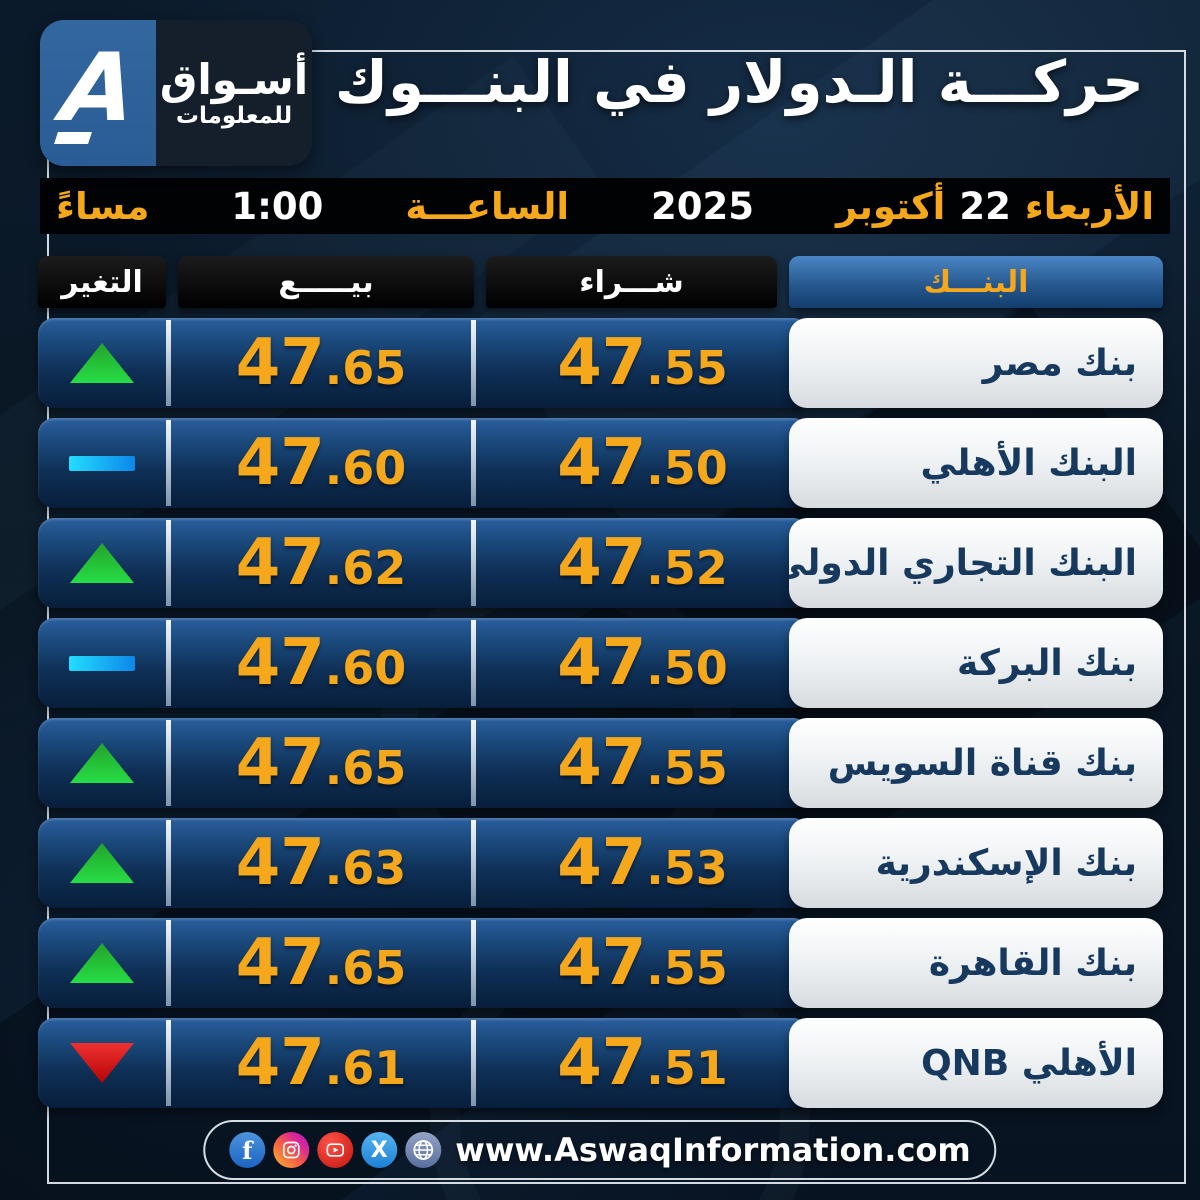  I want to click on brand-logo: A أسـواق للمعلومات, so click(176, 93).